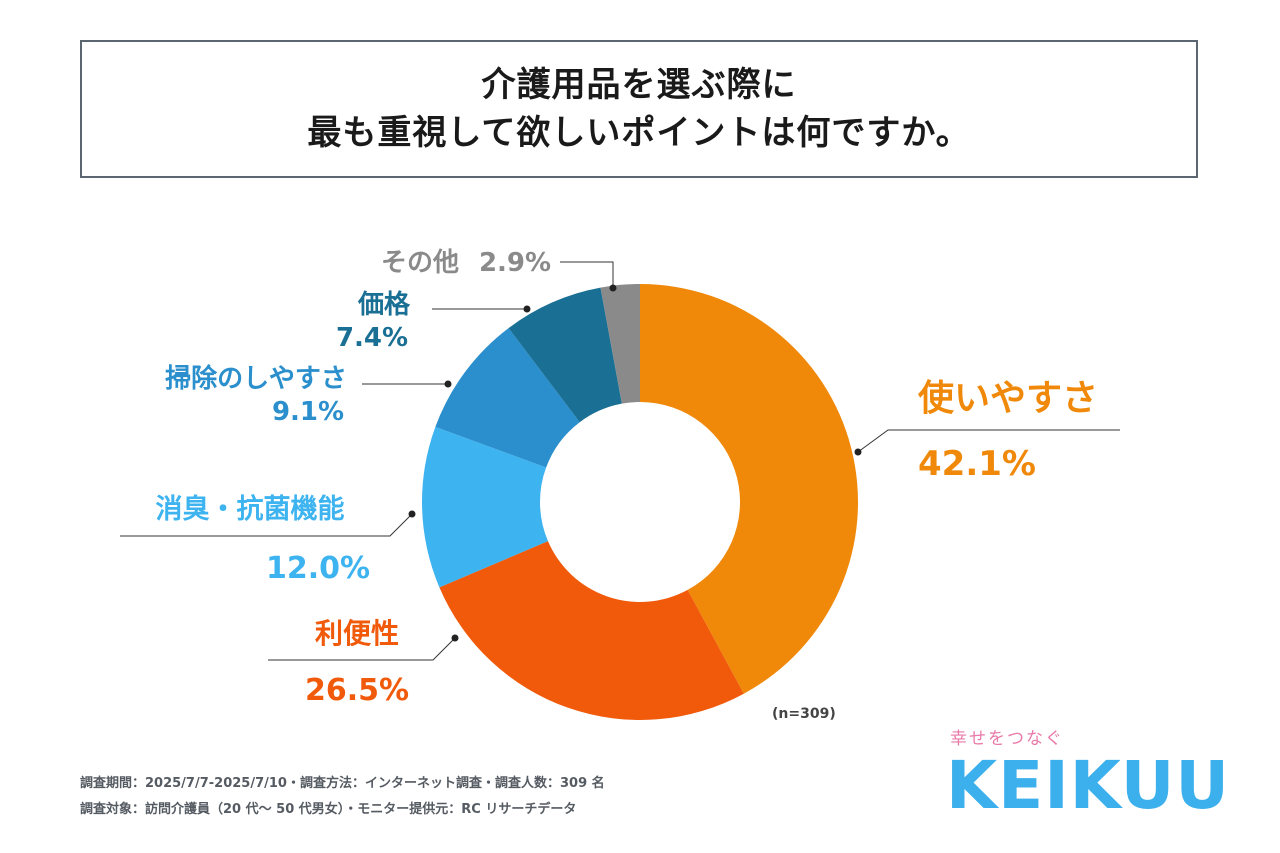 Image resolution: width=1280 pixels, height=853 pixels. Describe the element at coordinates (515, 263) in the screenshot. I see `slice-value-label-5: 2.9%` at that location.